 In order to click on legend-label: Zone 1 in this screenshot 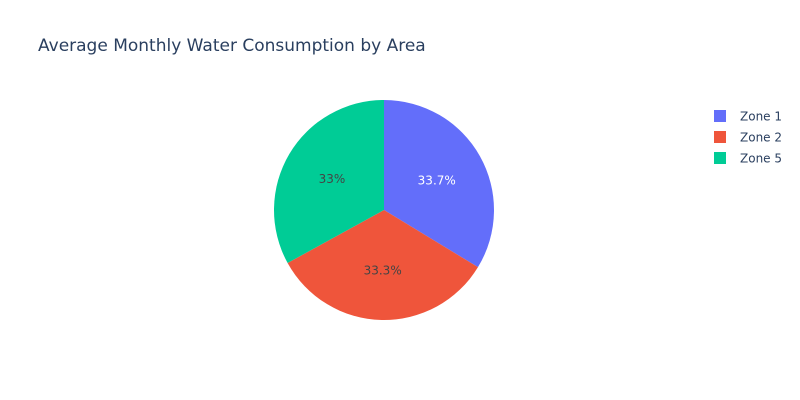, I will do `click(761, 117)`.